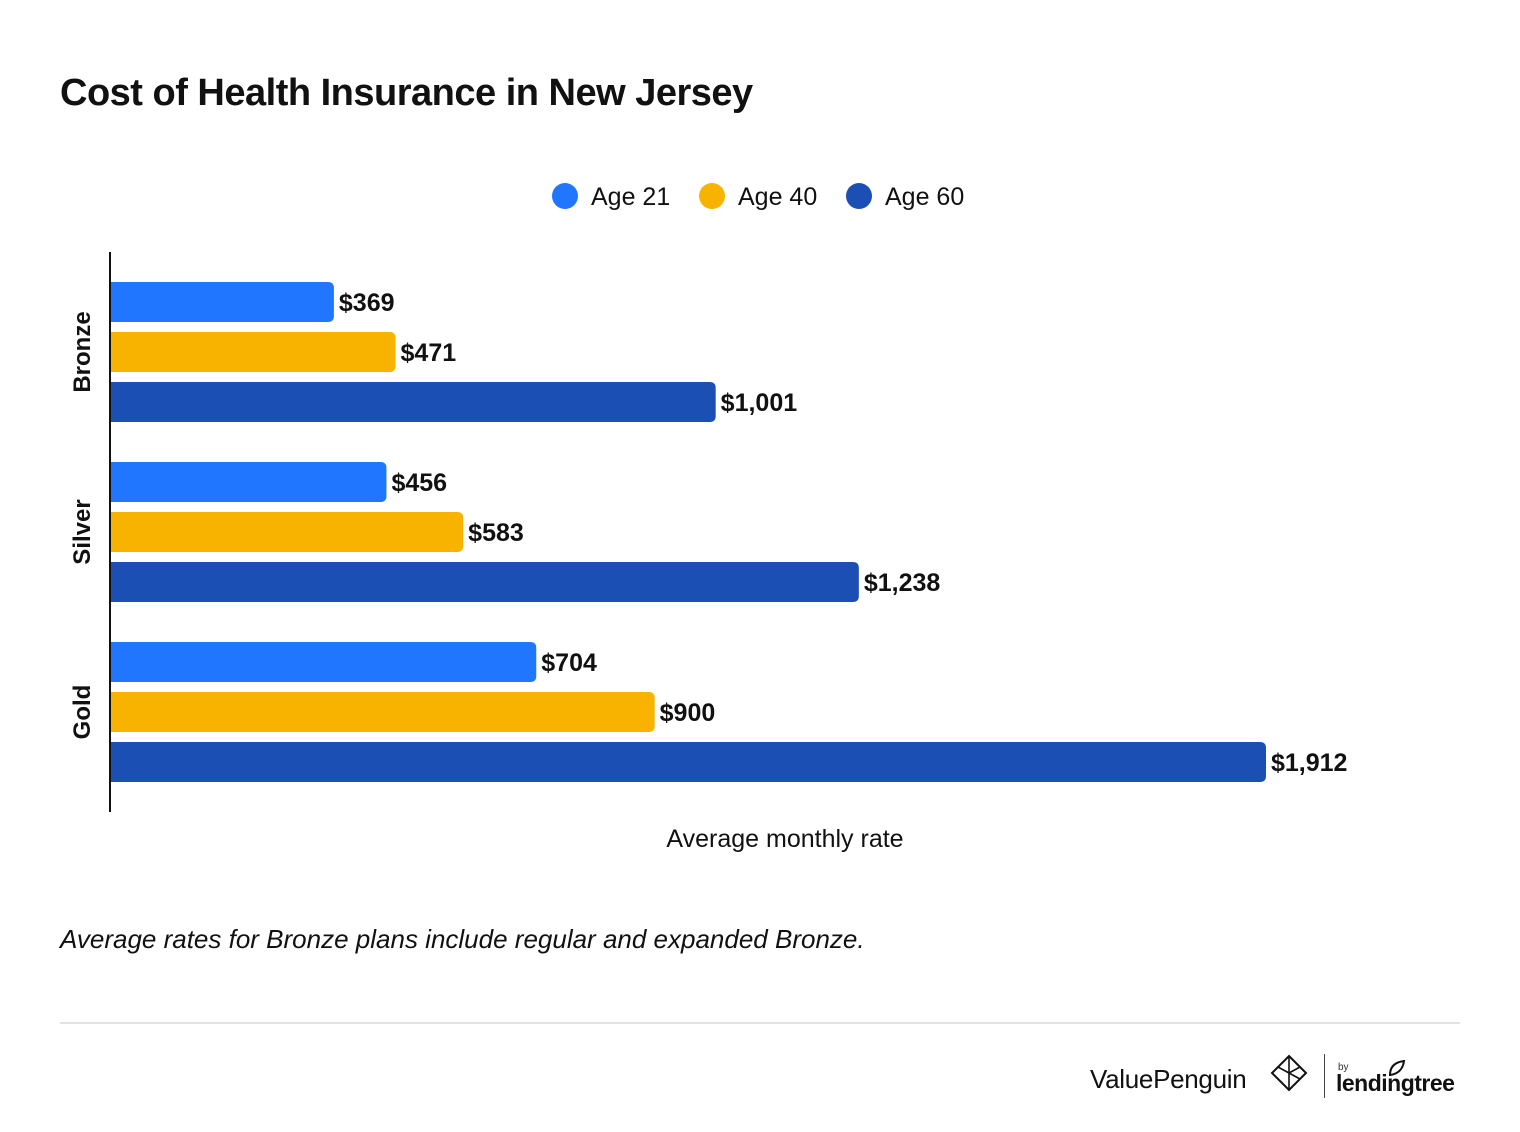 This screenshot has height=1132, width=1520. I want to click on data-label-gold-age-40: $900, so click(688, 713).